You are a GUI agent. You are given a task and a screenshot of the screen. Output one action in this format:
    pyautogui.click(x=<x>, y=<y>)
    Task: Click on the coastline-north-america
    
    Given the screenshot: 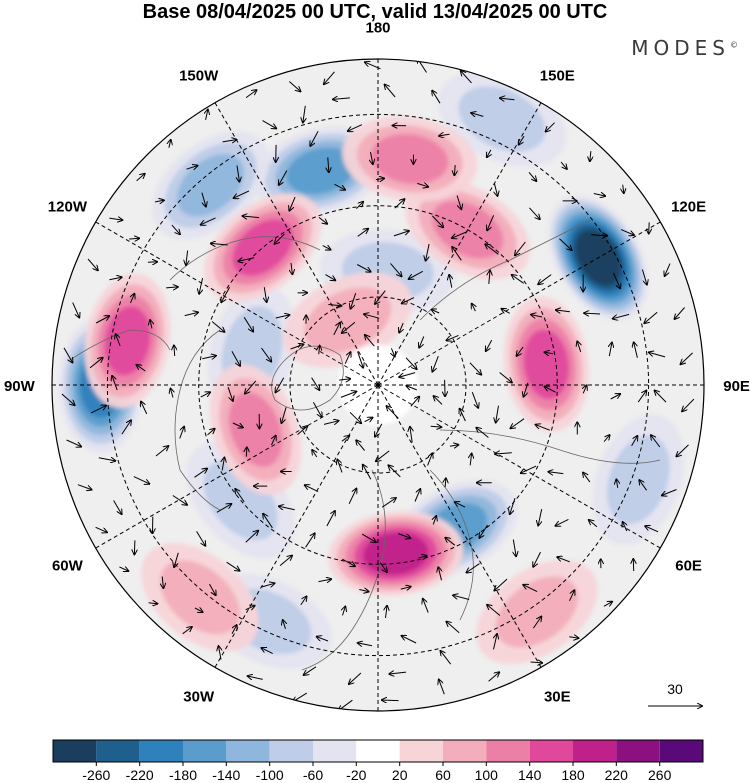 What is the action you would take?
    pyautogui.click(x=120, y=345)
    